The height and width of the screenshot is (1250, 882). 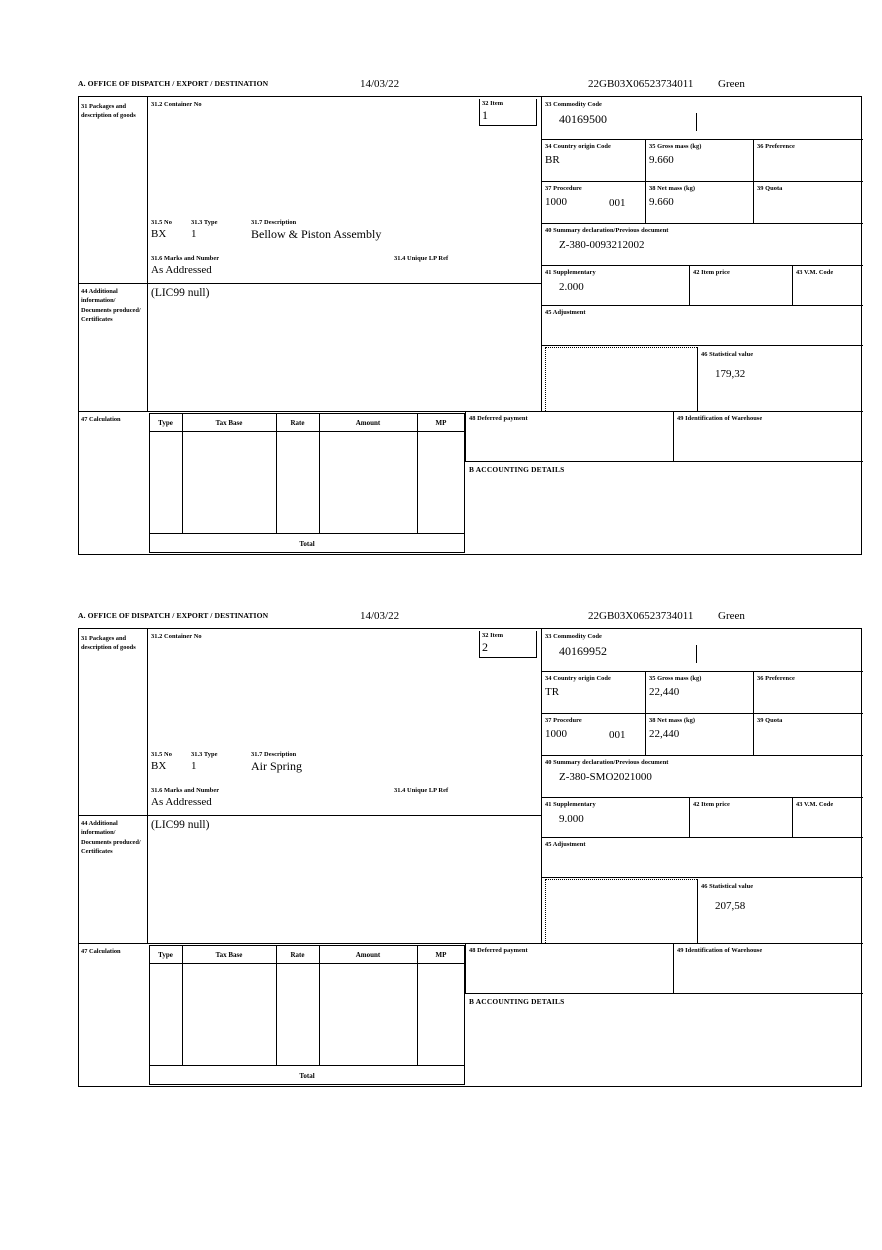 I want to click on divider-bottom-section-top, so click(x=471, y=943).